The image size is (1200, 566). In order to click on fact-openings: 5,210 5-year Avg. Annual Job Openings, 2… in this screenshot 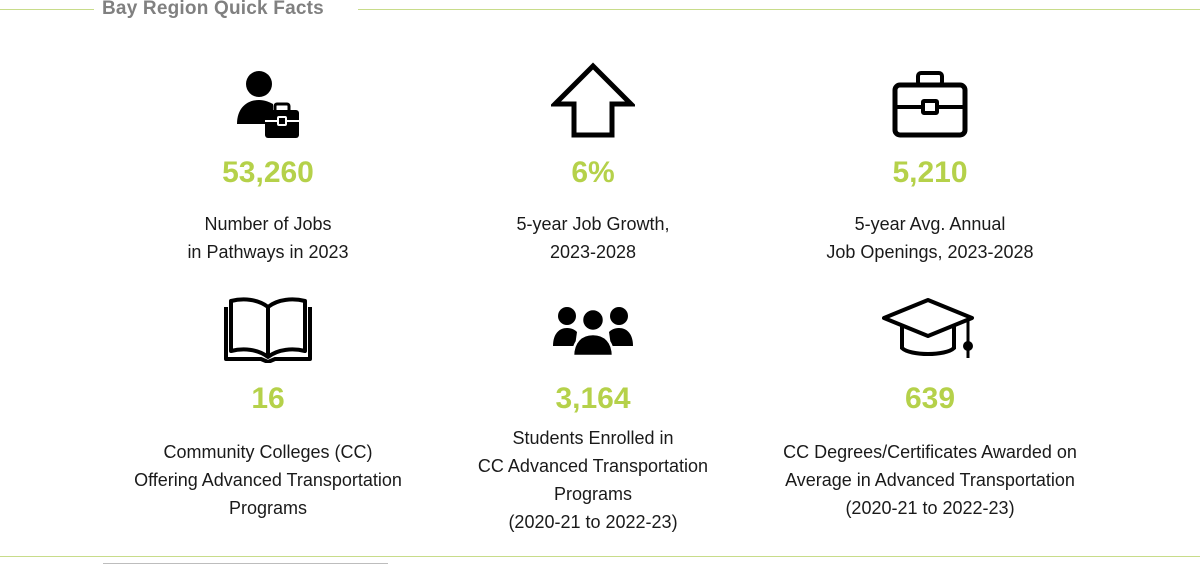, I will do `click(930, 165)`.